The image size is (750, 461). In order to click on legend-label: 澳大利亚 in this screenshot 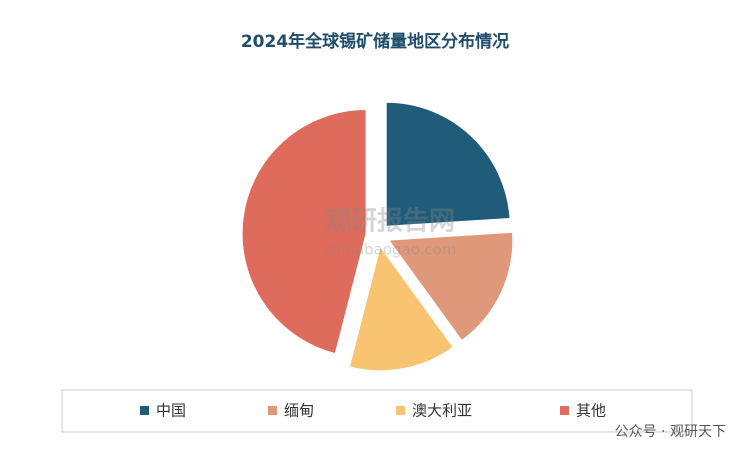, I will do `click(442, 411)`.